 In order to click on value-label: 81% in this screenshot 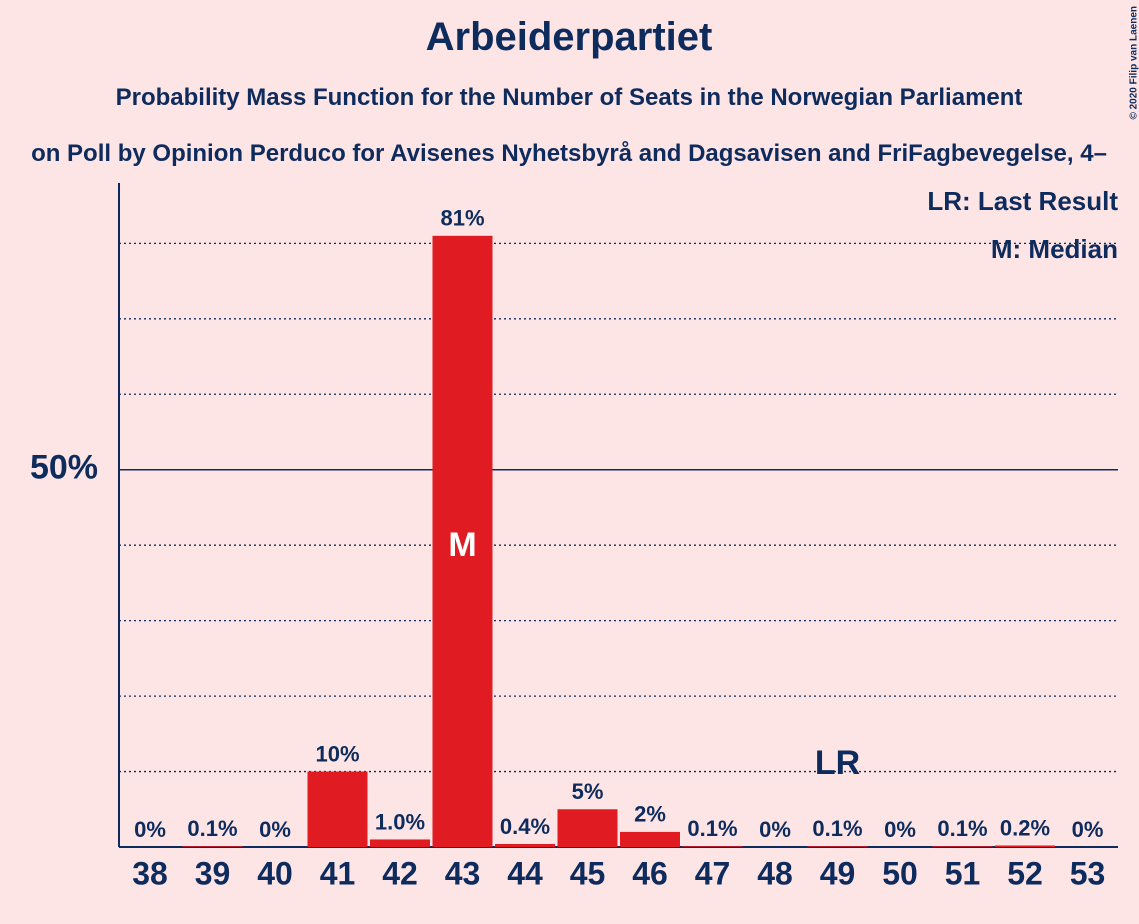, I will do `click(462, 218)`.